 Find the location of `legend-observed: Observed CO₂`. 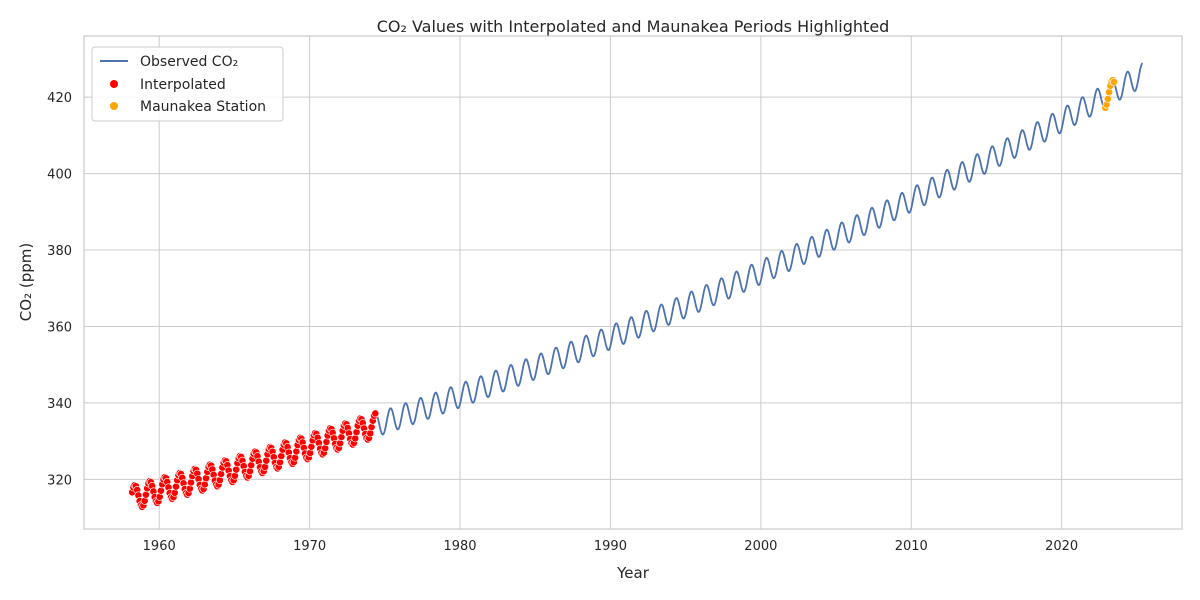

legend-observed: Observed CO₂ is located at coordinates (189, 62).